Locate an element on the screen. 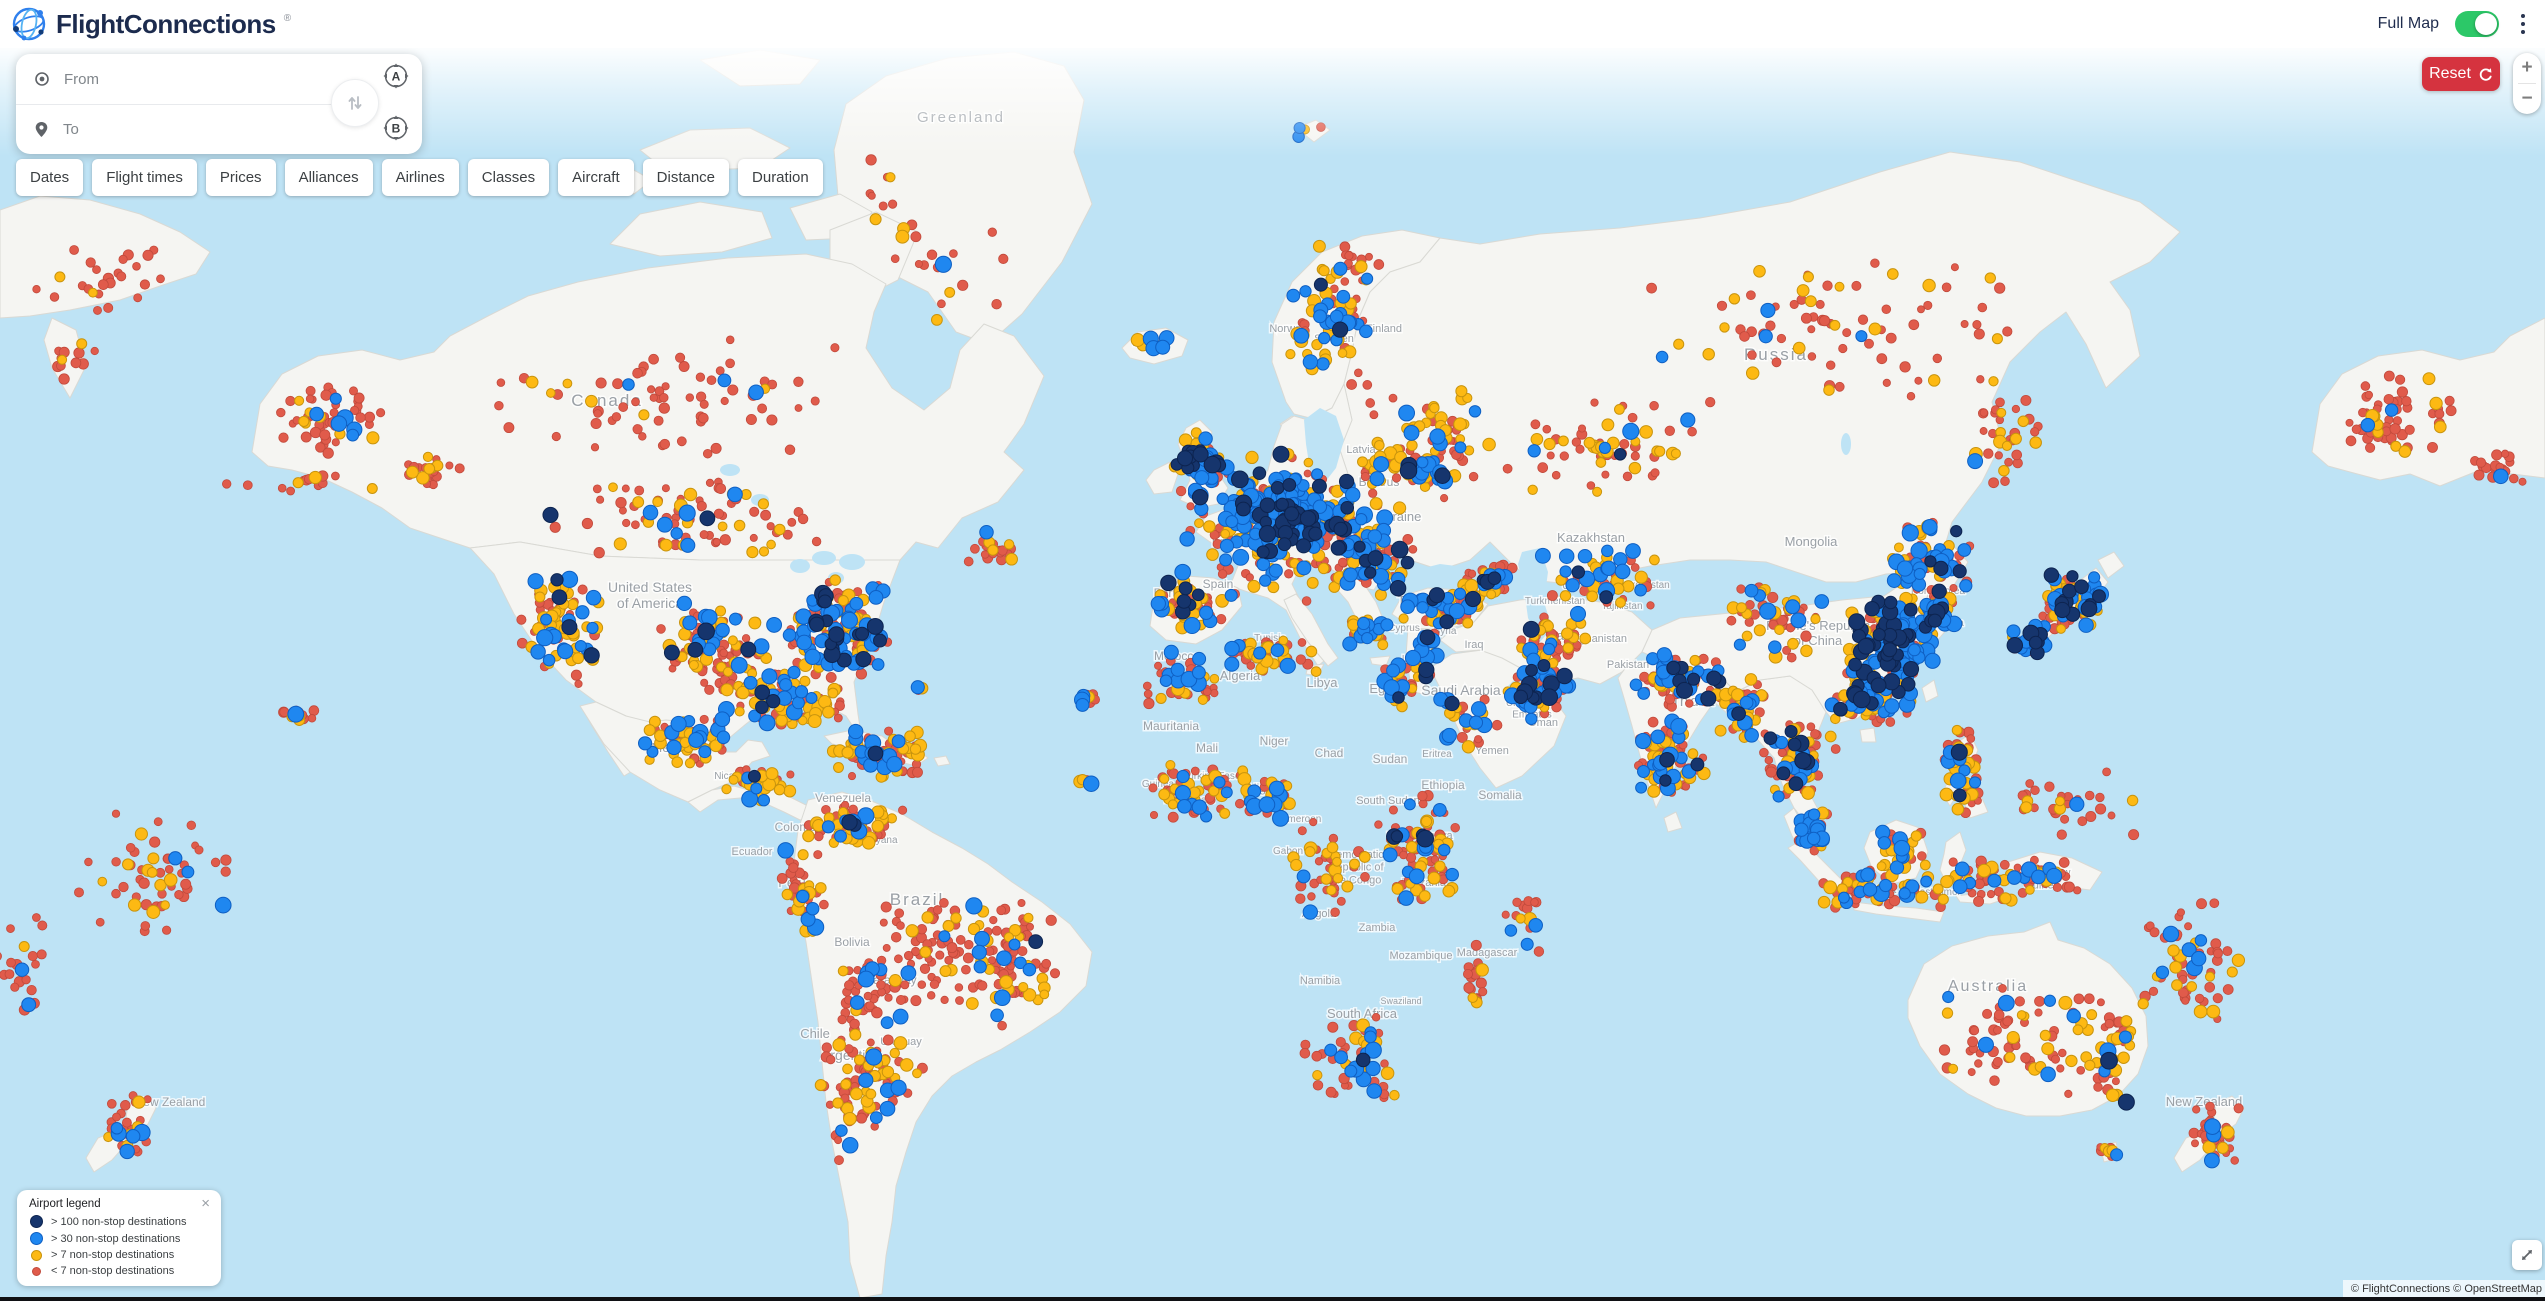 The width and height of the screenshot is (2545, 1301). svg-text: Saudi Arabia is located at coordinates (1461, 690).